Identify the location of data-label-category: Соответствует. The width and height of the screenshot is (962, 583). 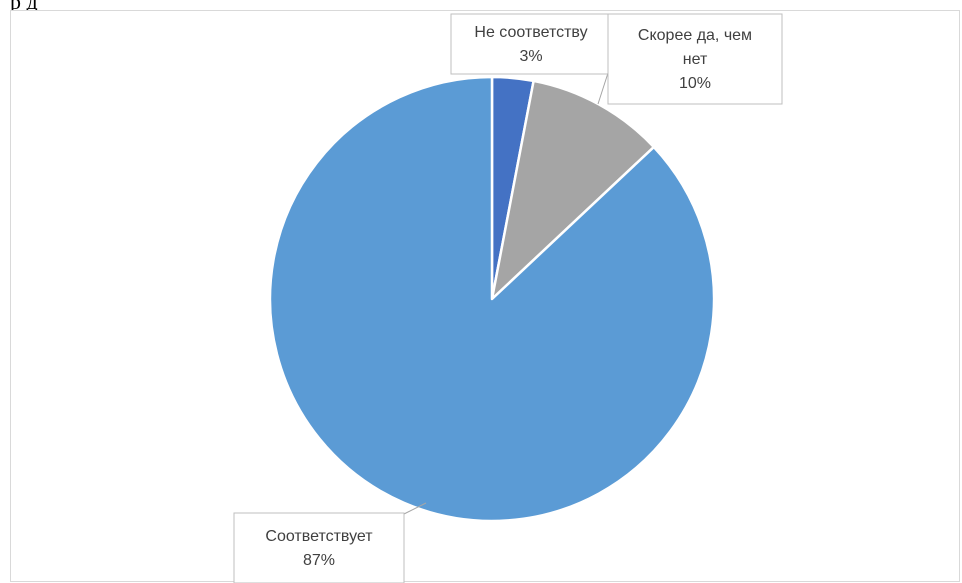
(319, 536).